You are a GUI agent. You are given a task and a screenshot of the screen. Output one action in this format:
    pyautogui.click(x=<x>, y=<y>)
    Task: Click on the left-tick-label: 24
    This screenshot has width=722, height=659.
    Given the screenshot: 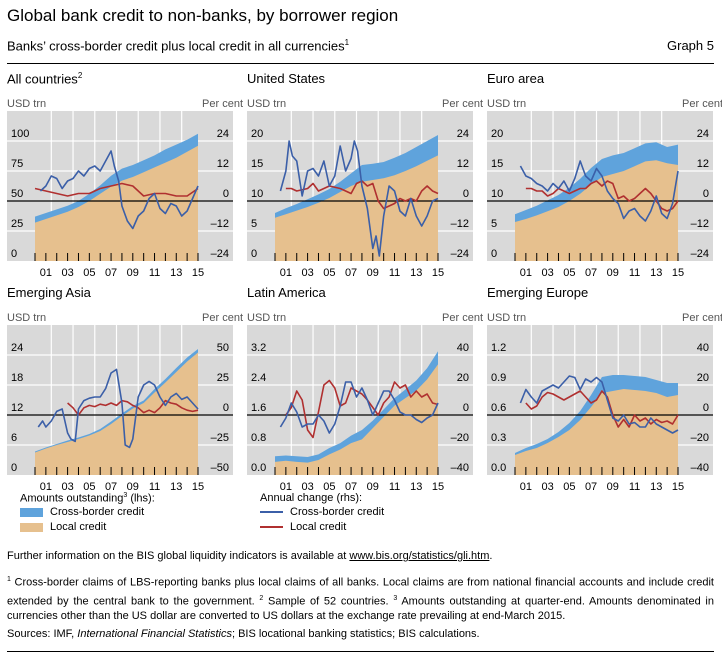 What is the action you would take?
    pyautogui.click(x=17, y=348)
    